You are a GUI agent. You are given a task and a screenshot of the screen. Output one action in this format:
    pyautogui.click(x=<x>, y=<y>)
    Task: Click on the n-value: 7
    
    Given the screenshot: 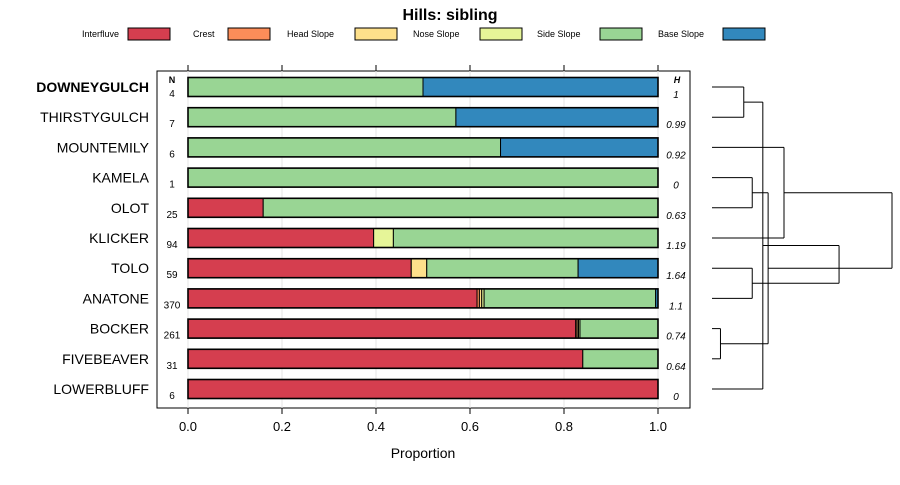 What is the action you would take?
    pyautogui.click(x=172, y=124)
    